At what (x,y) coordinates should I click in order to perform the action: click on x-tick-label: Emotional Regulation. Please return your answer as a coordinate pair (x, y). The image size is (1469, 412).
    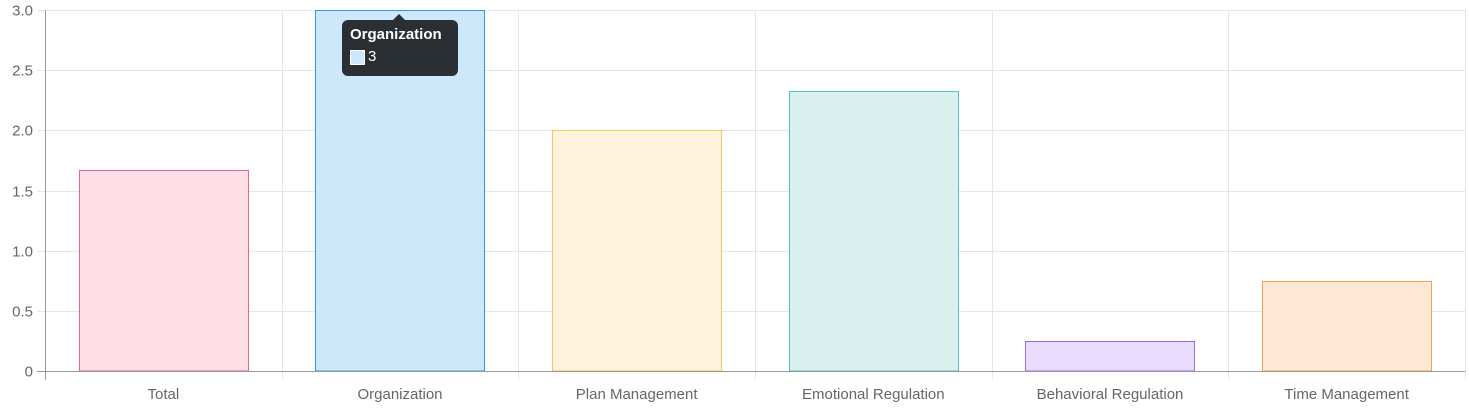
    Looking at the image, I should click on (873, 394).